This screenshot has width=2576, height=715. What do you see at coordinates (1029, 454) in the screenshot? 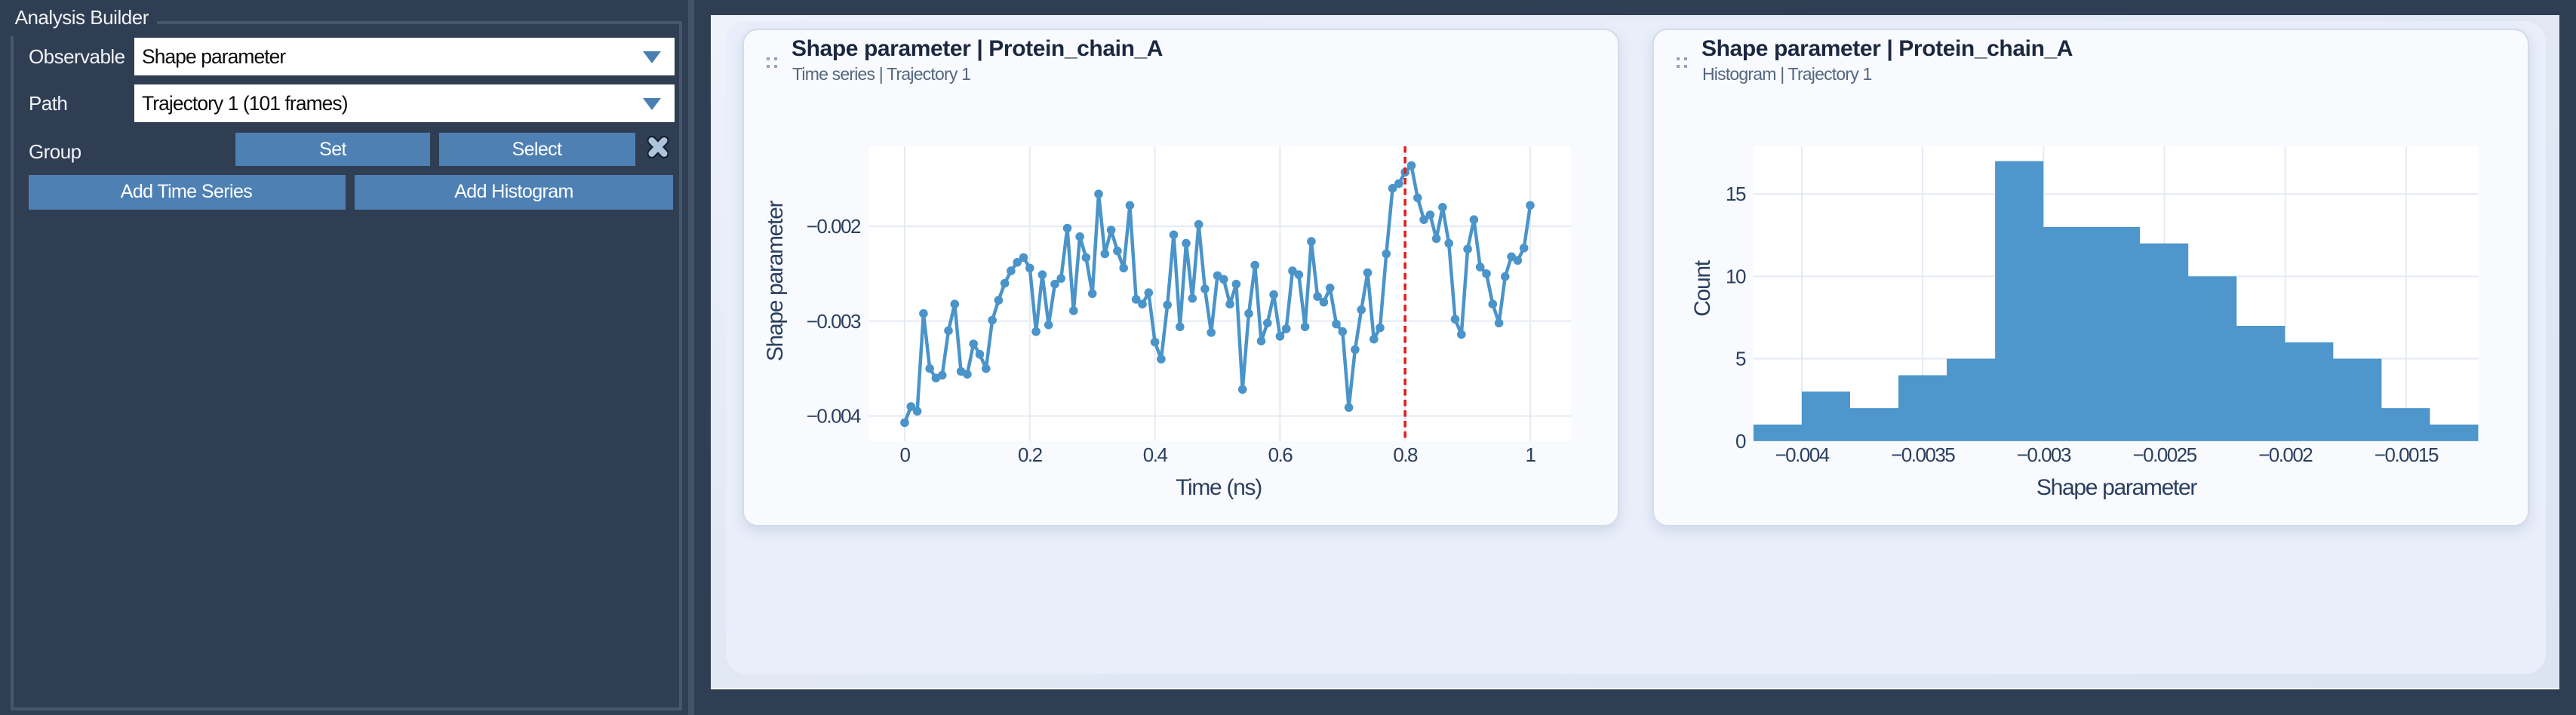
I see `svg-text: 0.2` at bounding box center [1029, 454].